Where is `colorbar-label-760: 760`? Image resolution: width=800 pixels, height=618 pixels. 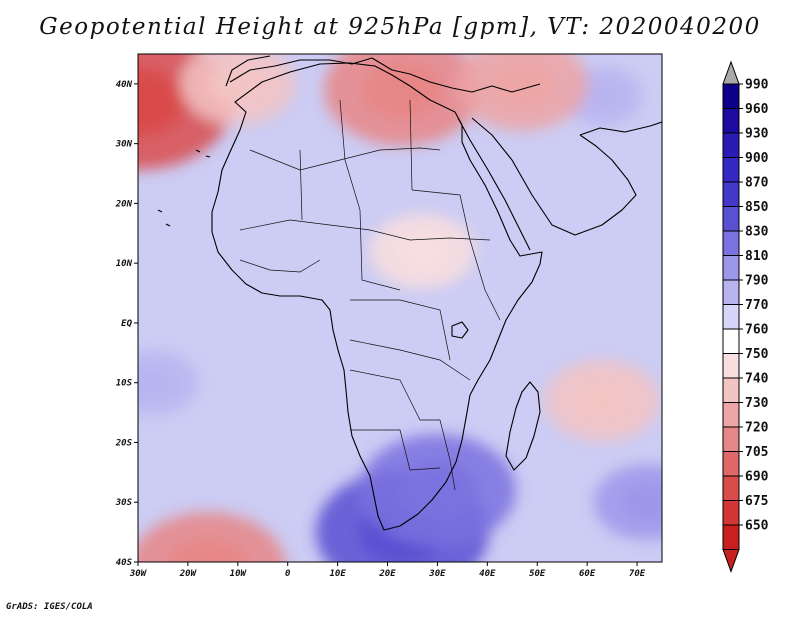
colorbar-label-760: 760 is located at coordinates (757, 330).